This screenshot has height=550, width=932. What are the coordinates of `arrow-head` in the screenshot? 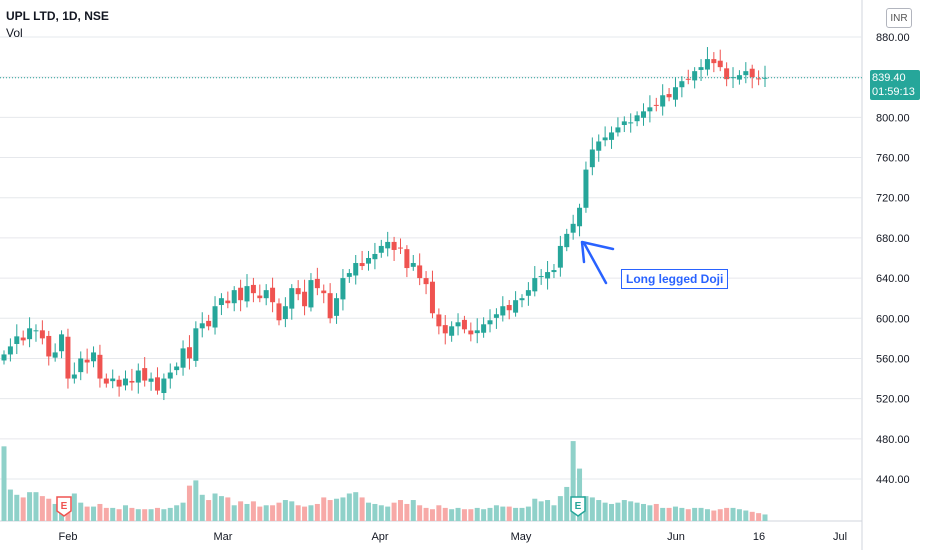 It's located at (597, 252).